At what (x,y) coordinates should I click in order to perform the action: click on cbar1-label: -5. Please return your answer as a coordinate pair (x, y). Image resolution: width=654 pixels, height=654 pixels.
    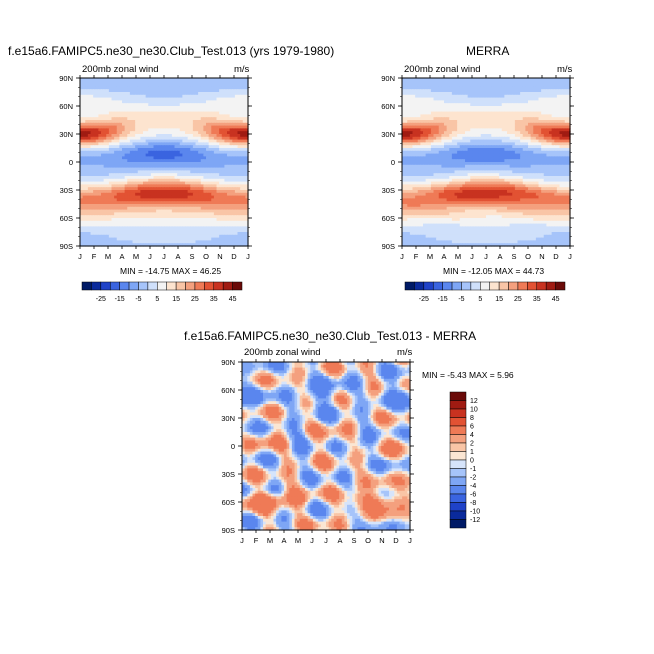
    Looking at the image, I should click on (138, 299).